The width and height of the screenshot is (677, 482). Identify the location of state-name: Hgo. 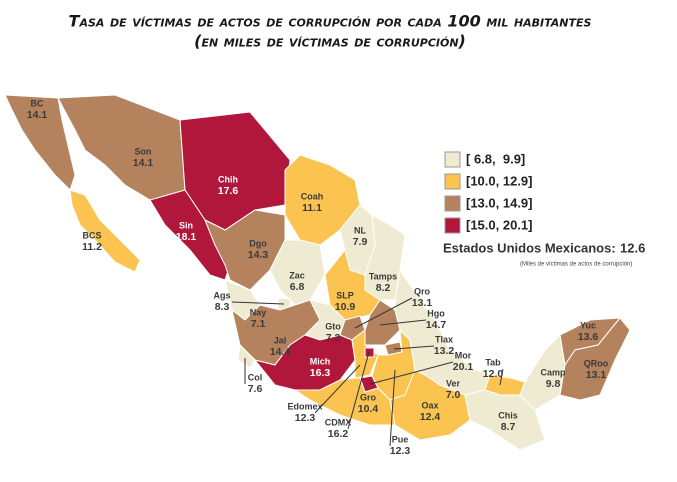
(436, 313).